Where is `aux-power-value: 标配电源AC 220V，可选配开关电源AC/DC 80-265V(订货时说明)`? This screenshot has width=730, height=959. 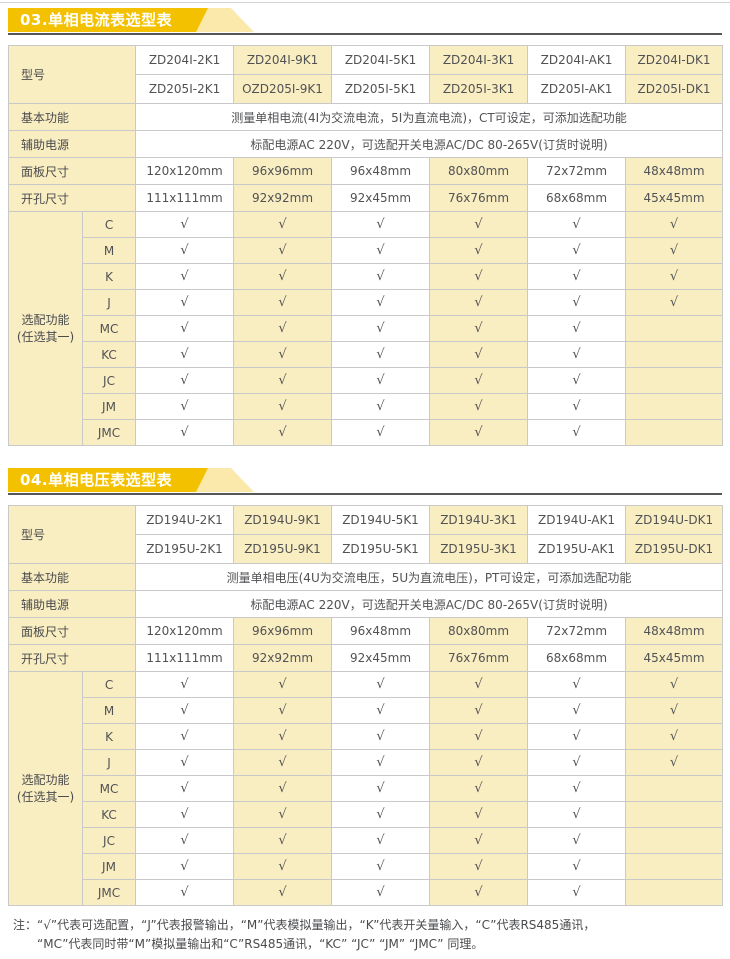
aux-power-value: 标配电源AC 220V，可选配开关电源AC/DC 80-265V(订货时说明) is located at coordinates (429, 604).